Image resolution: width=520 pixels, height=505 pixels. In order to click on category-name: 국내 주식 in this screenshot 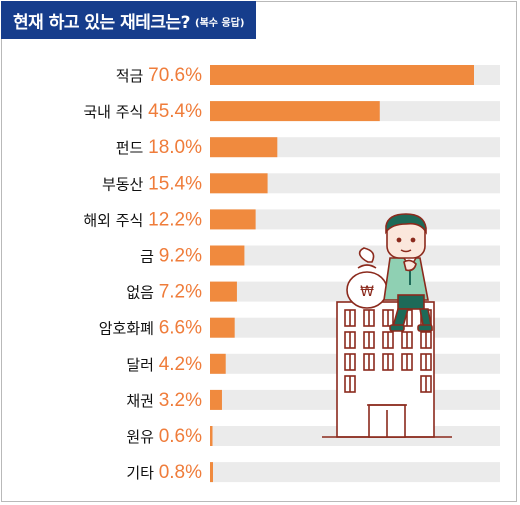, I will do `click(115, 112)`.